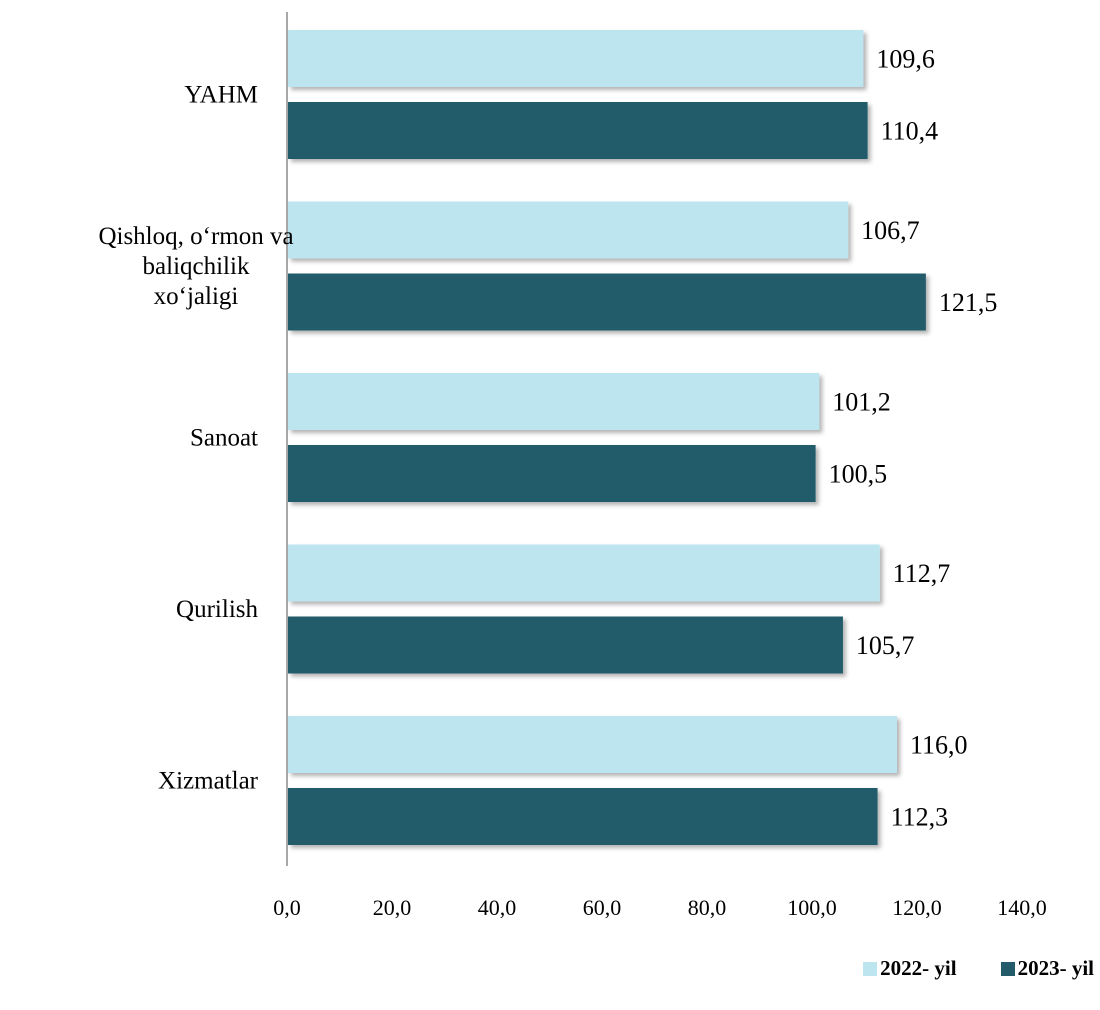  What do you see at coordinates (602, 907) in the screenshot?
I see `x-tick-label: 60,0` at bounding box center [602, 907].